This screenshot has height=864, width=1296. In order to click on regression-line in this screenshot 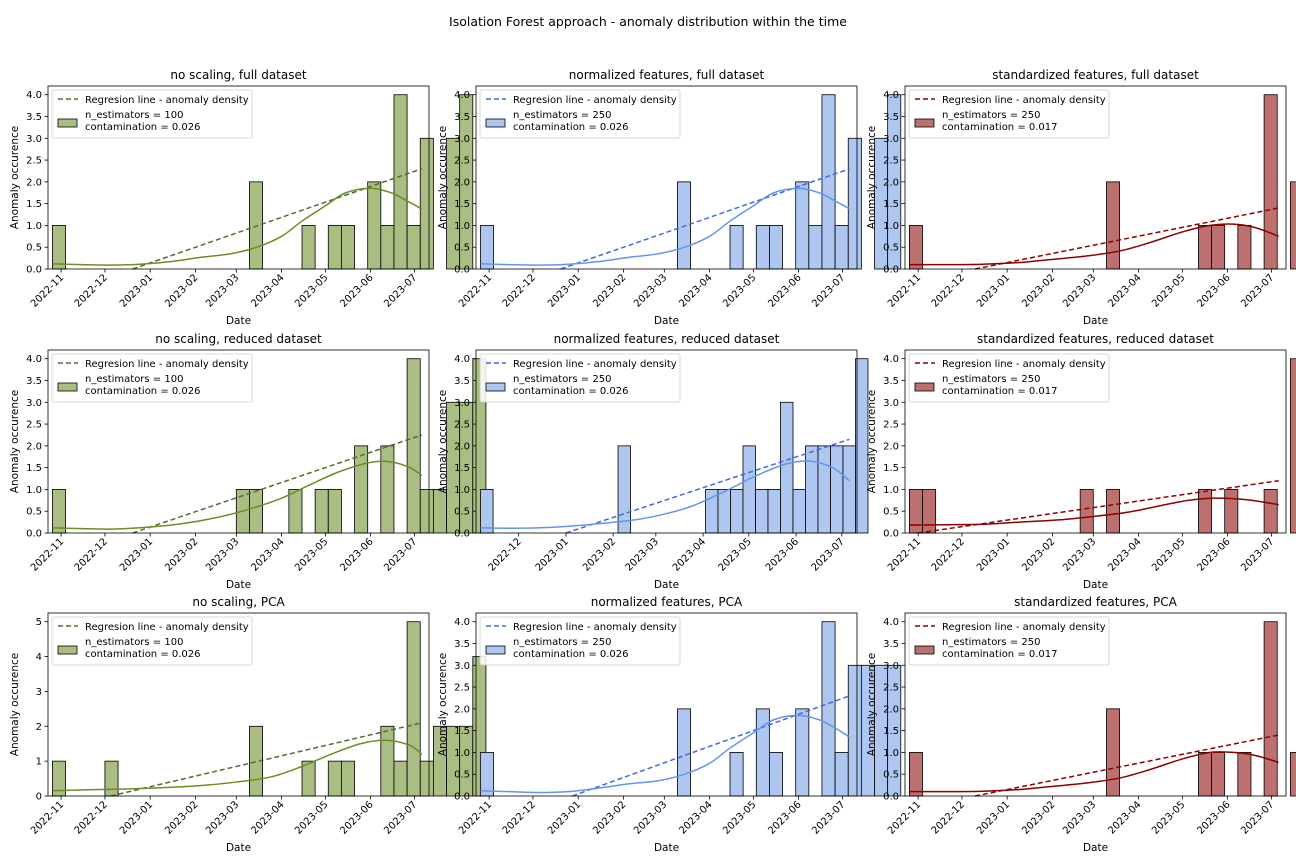, I will do `click(711, 746)`.